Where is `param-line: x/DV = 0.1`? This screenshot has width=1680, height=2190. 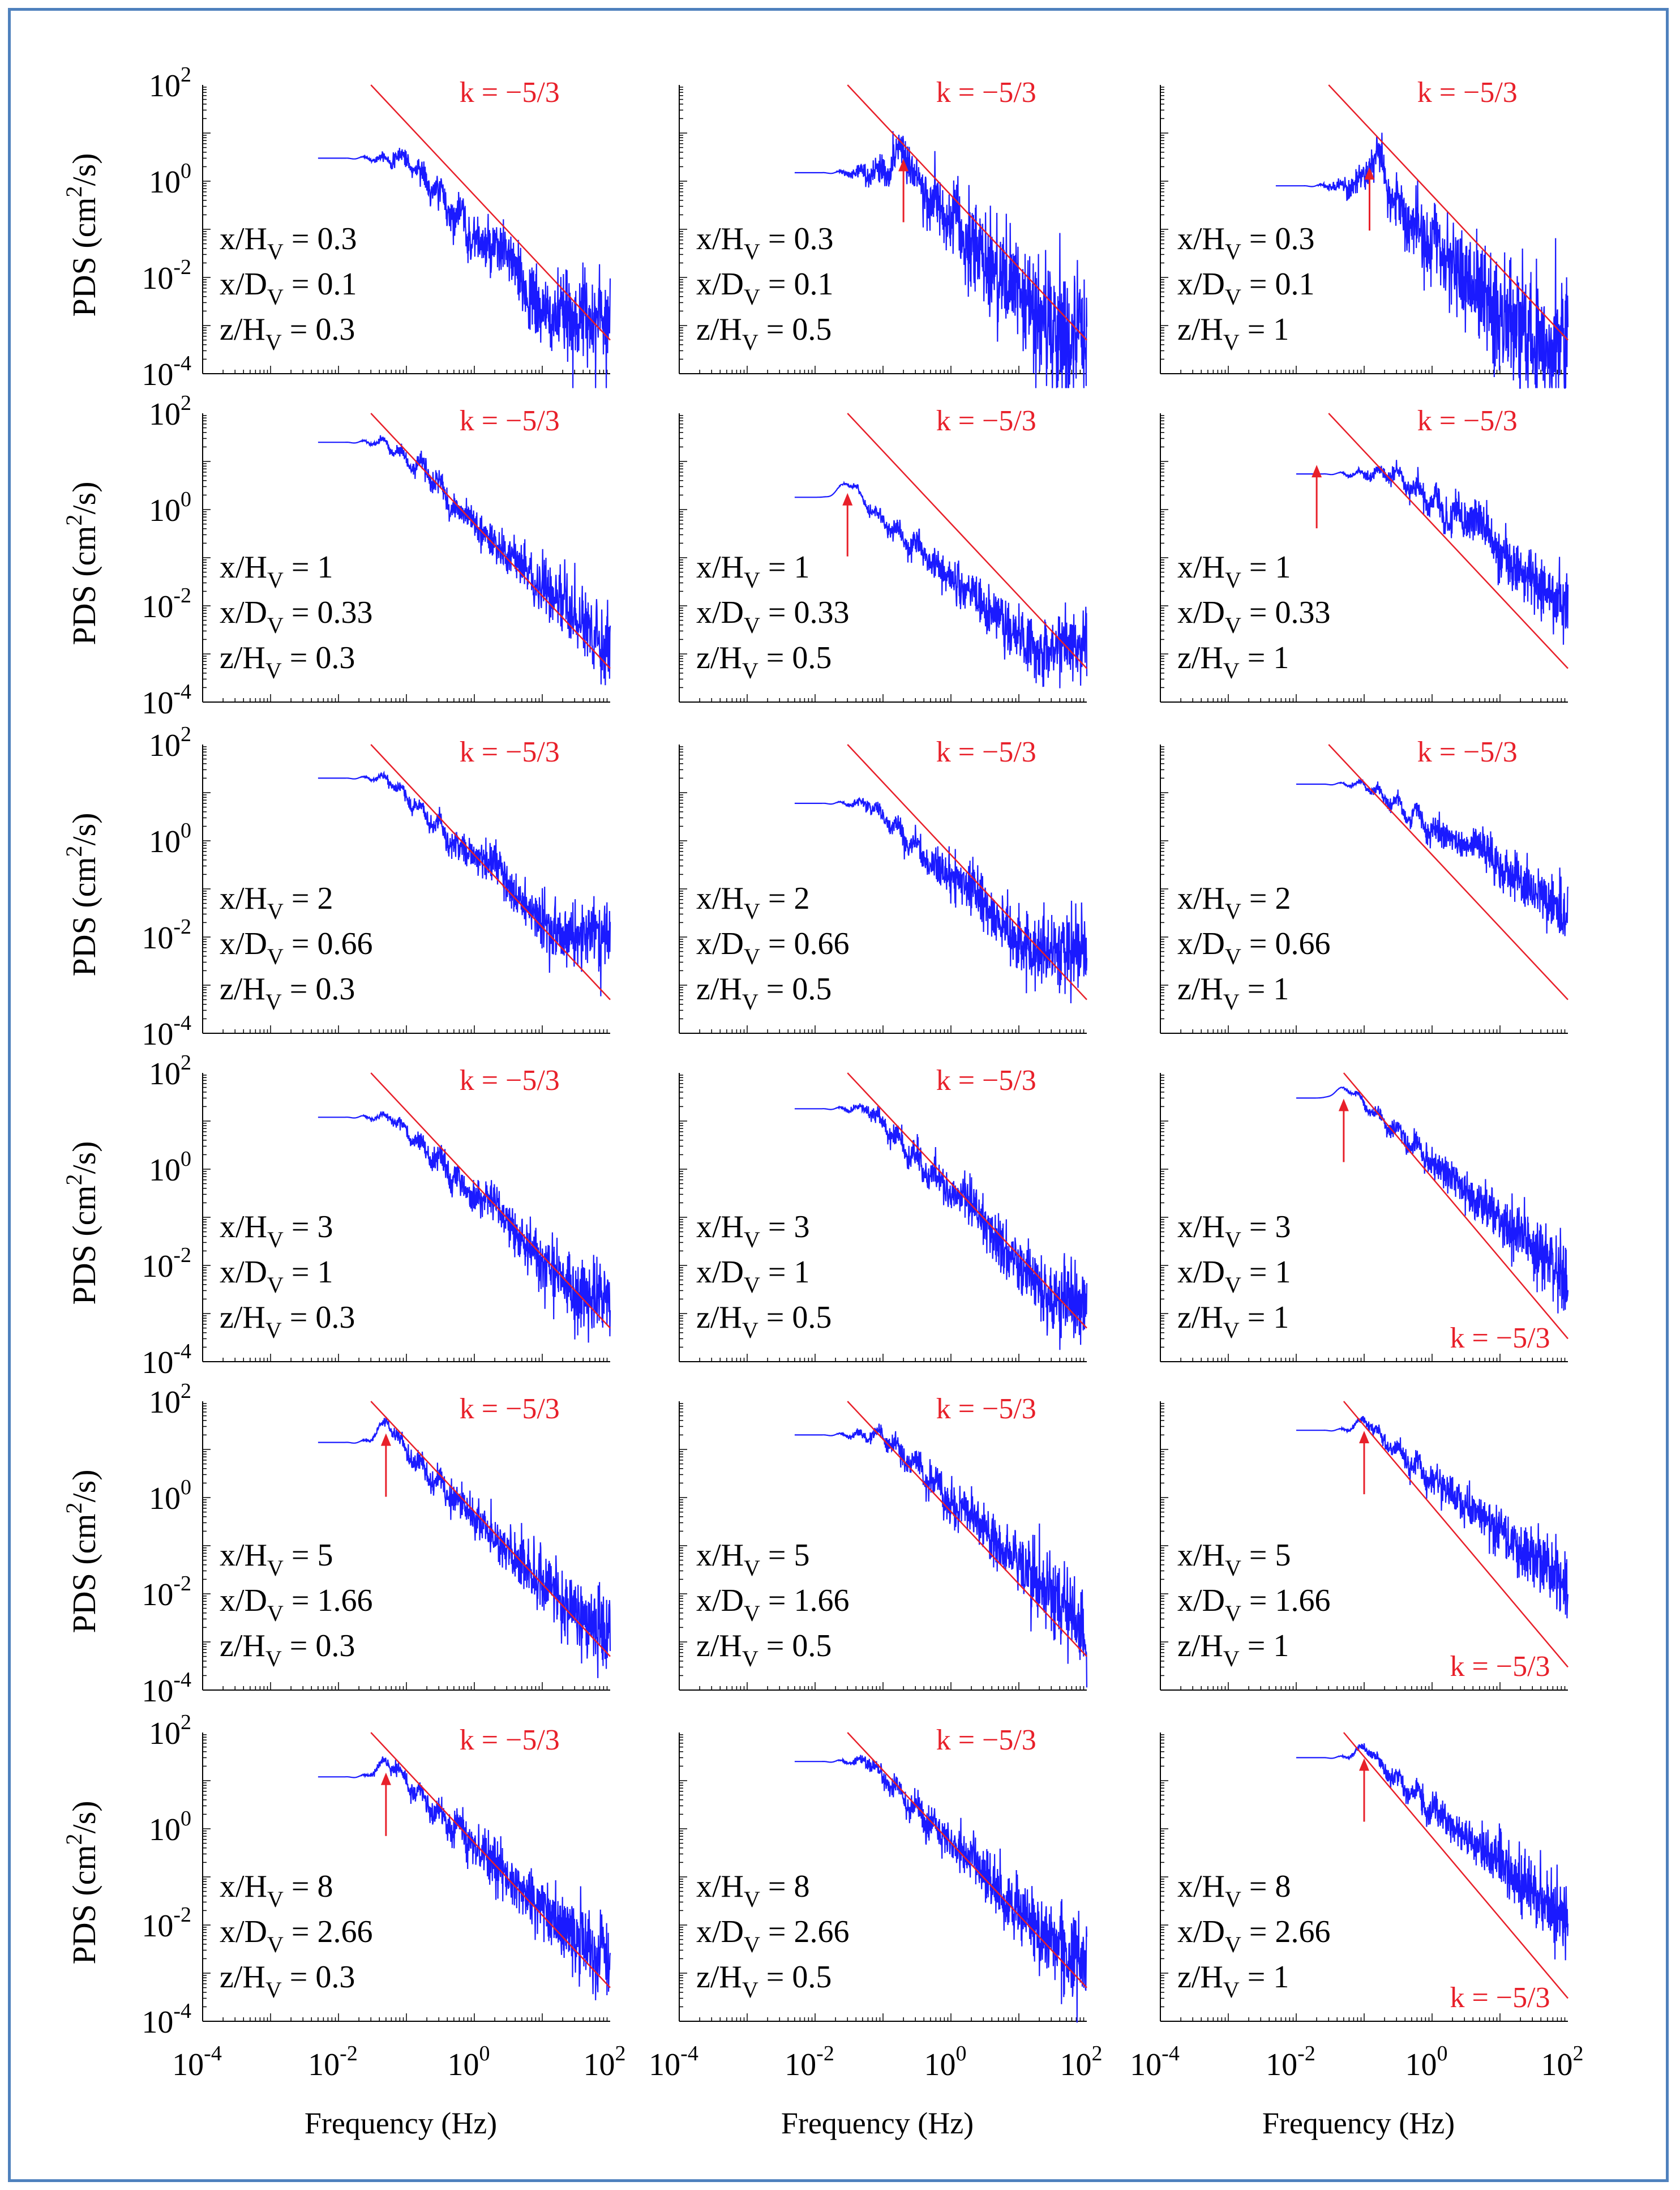 param-line: x/DV = 0.1 is located at coordinates (288, 288).